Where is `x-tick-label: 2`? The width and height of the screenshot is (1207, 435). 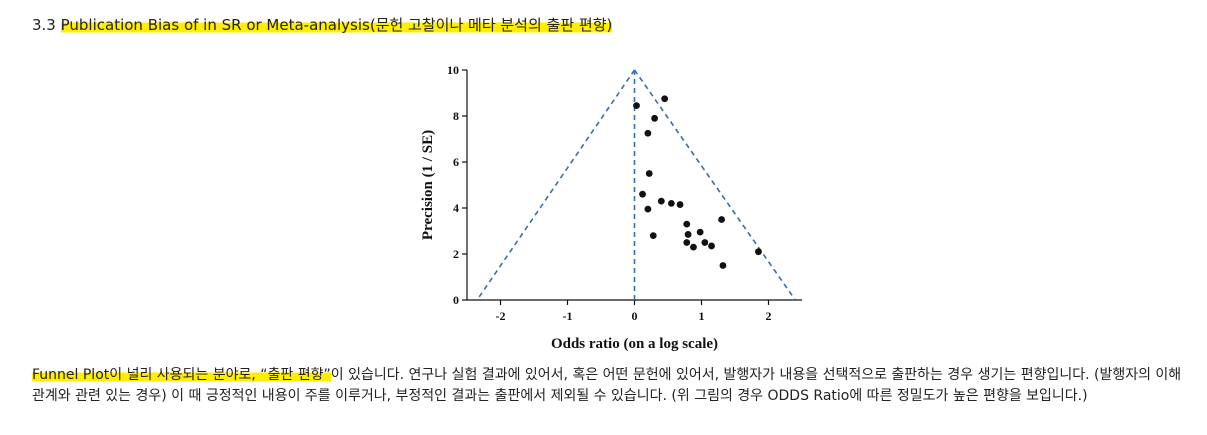
x-tick-label: 2 is located at coordinates (769, 316).